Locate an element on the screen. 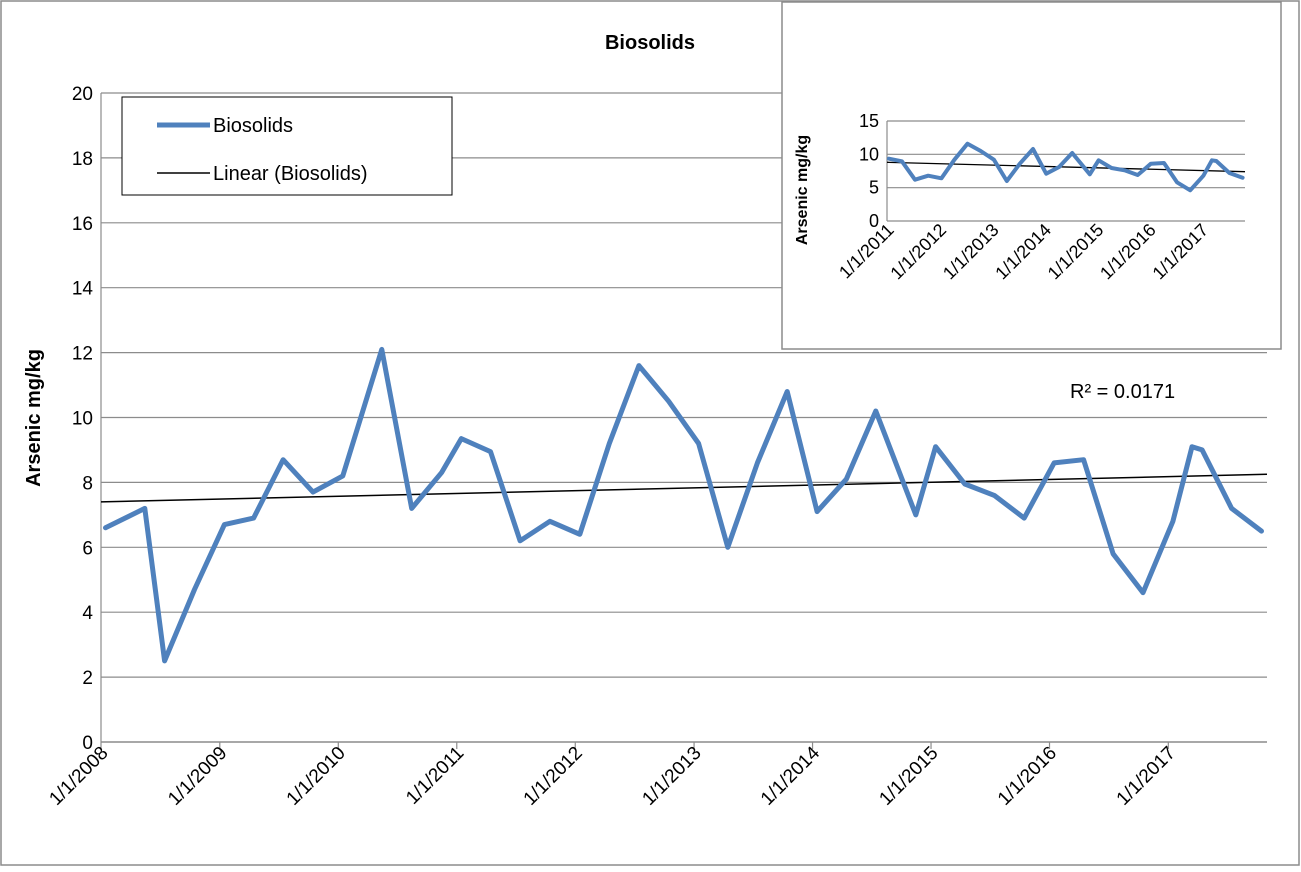 This screenshot has width=1301, height=872. y-tick-label: 14 is located at coordinates (83, 289).